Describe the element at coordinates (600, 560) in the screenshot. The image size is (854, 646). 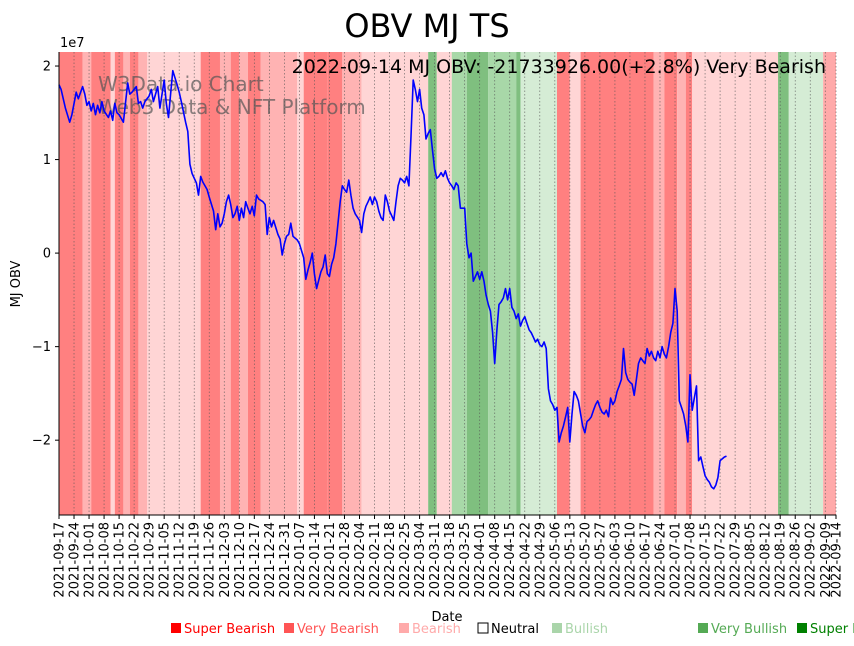
I see `x-tick-label-36: 2022-05-27` at that location.